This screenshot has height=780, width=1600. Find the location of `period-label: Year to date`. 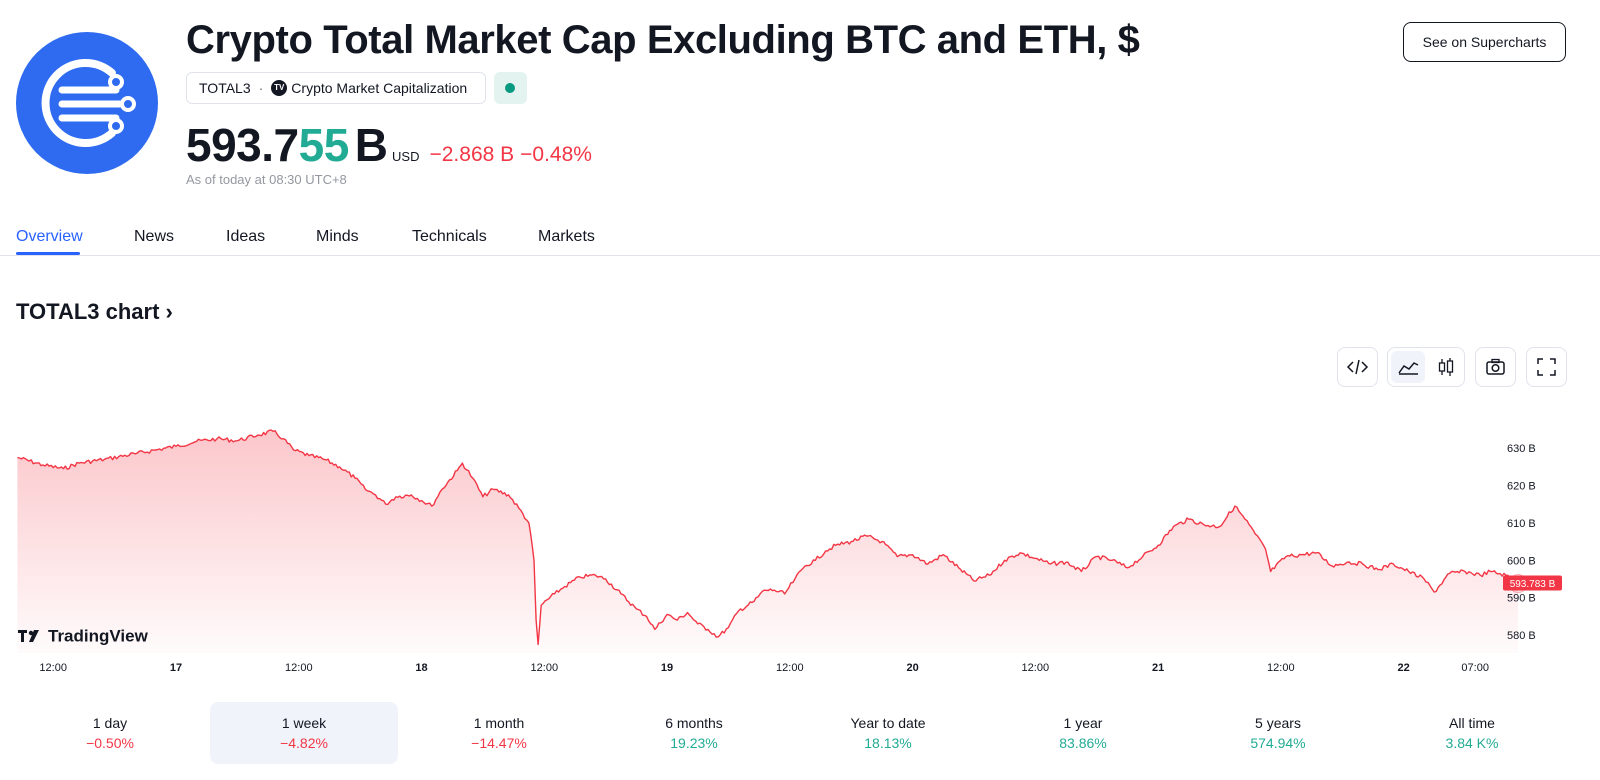

period-label: Year to date is located at coordinates (888, 723).